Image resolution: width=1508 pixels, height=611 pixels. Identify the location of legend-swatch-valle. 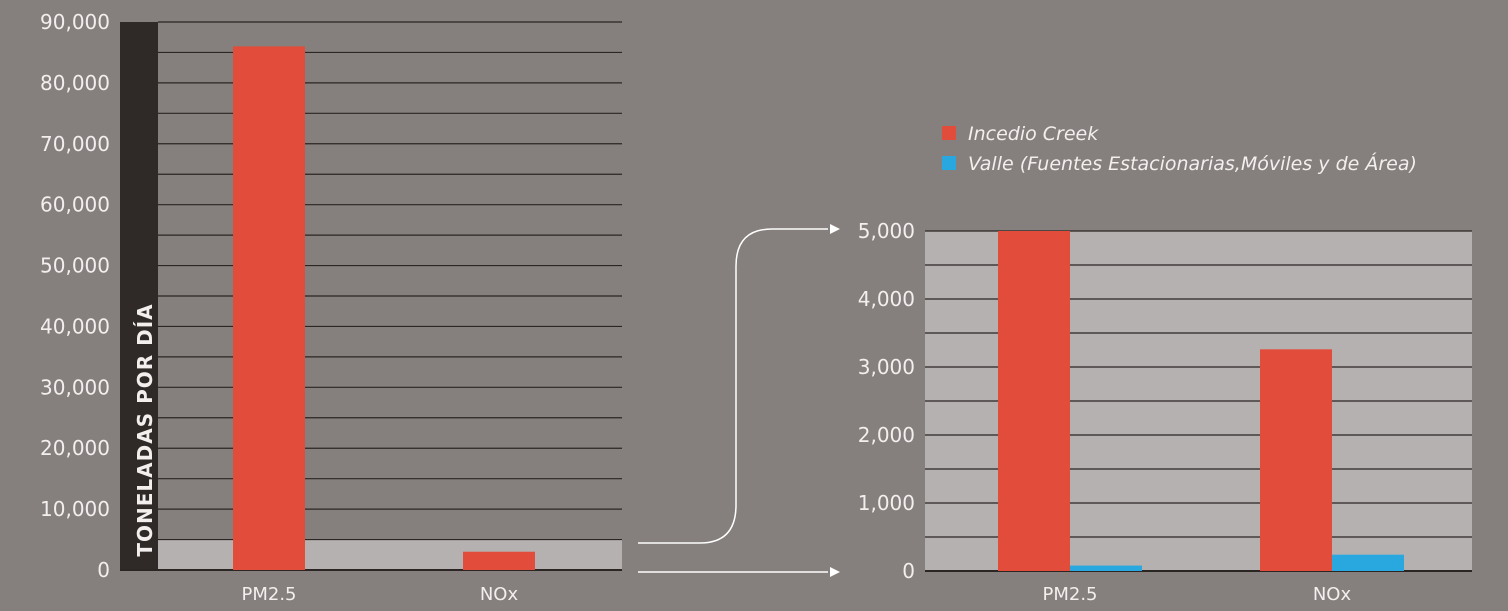
(949, 163).